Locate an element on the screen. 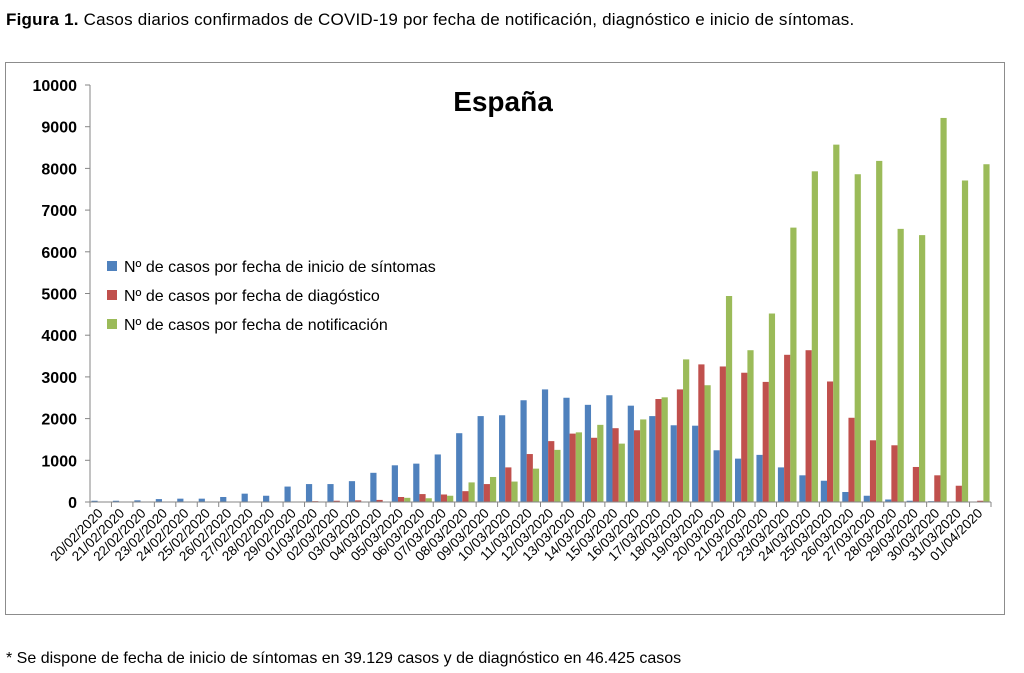 This screenshot has height=673, width=1024. y-tick-label: 10000 is located at coordinates (55, 86).